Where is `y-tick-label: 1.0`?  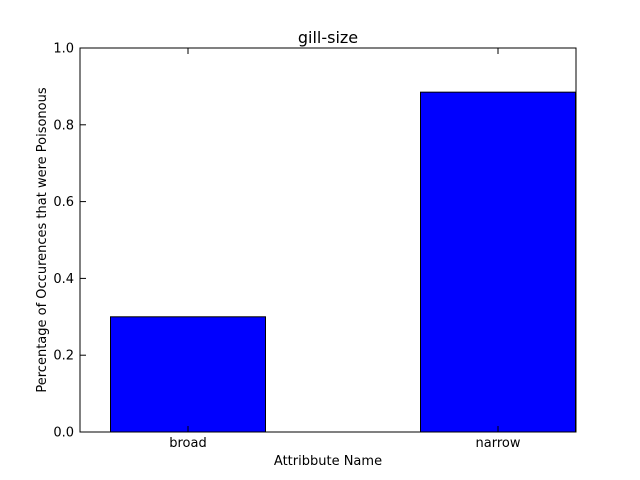
y-tick-label: 1.0 is located at coordinates (63, 49).